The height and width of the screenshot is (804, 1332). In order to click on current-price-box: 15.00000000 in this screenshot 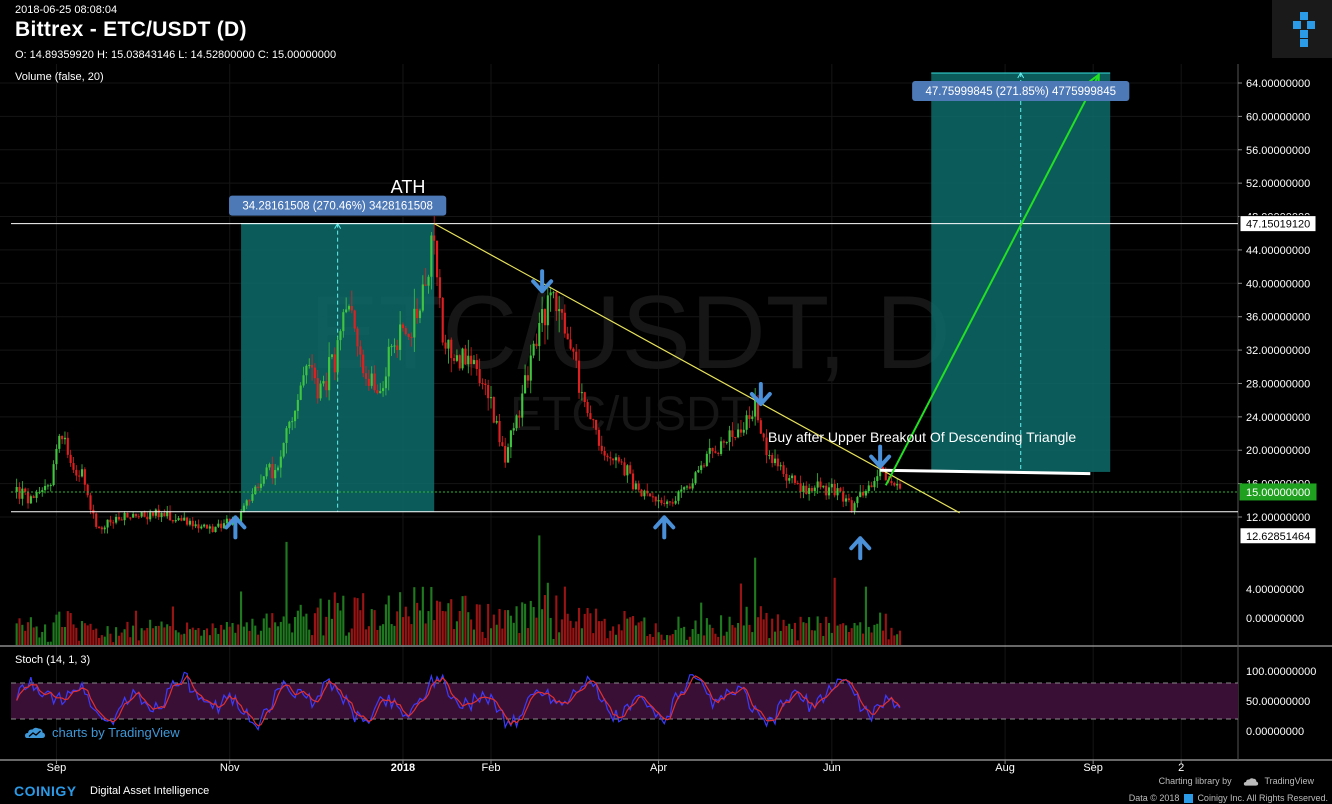, I will do `click(1278, 493)`.